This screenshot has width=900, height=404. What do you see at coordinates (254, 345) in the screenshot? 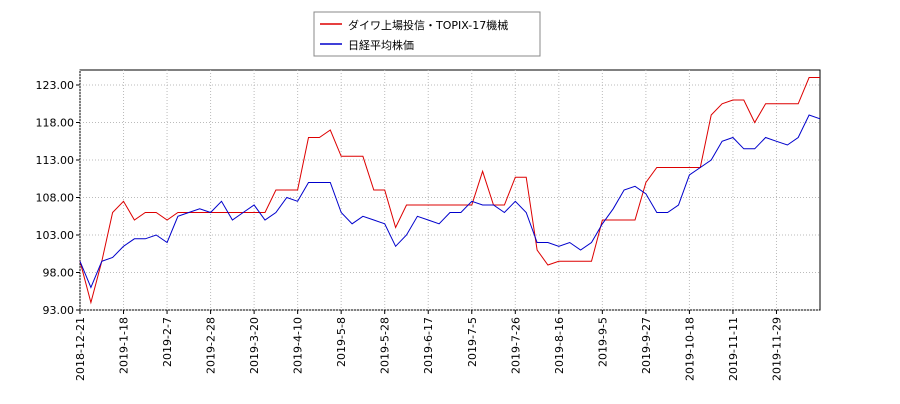
I see `x-tick-label: 2019-3-20` at bounding box center [254, 345].